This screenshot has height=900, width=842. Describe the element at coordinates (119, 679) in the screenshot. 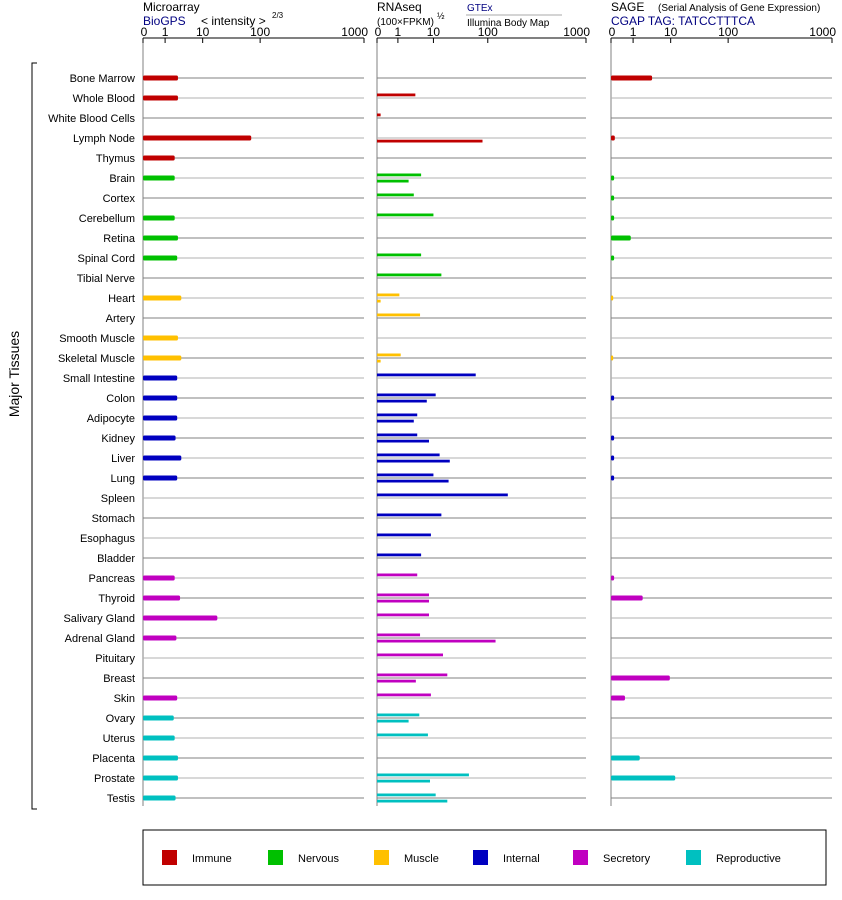

I see `tissue-label: Breast` at that location.